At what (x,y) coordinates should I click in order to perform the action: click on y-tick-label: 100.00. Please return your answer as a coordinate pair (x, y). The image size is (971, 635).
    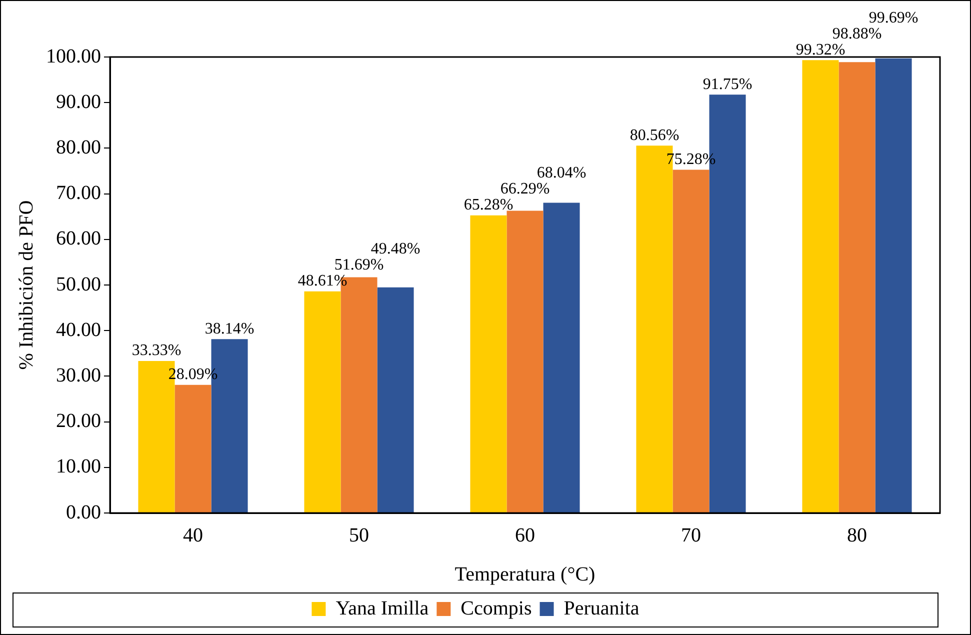
    Looking at the image, I should click on (73, 56).